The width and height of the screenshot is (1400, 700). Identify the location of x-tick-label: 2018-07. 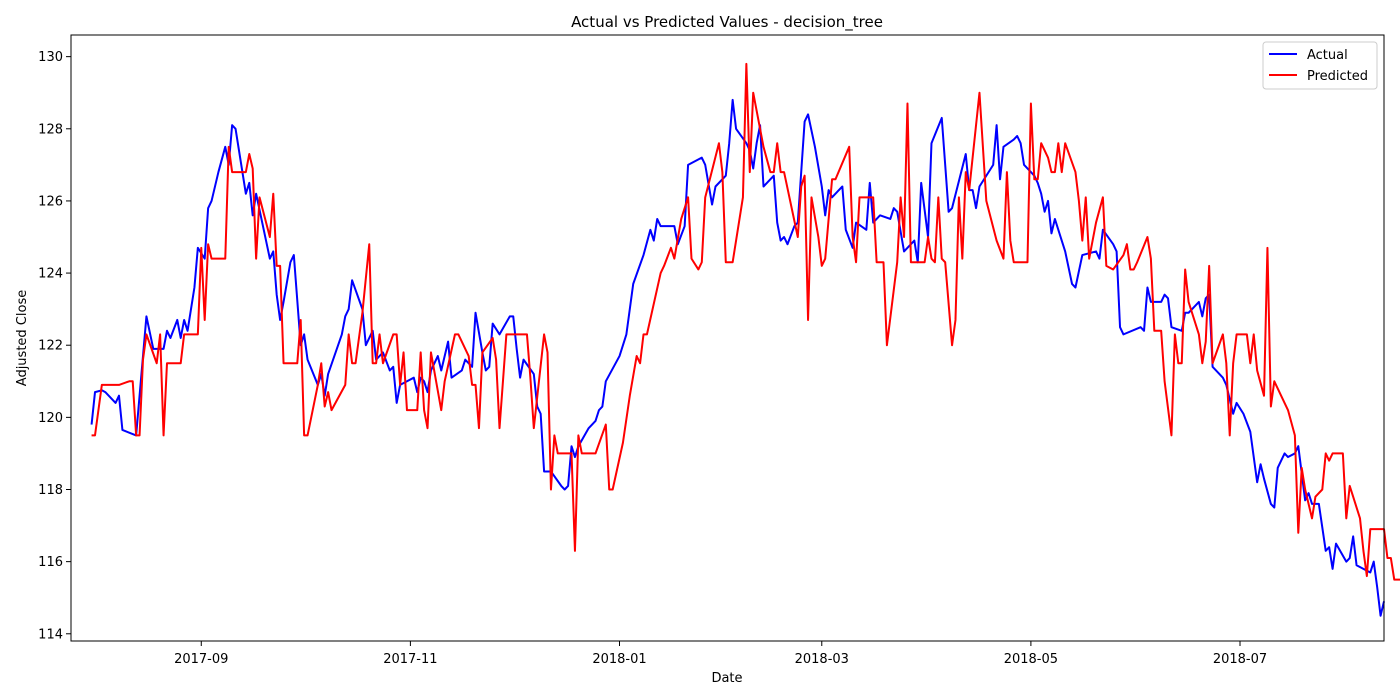
(1240, 659).